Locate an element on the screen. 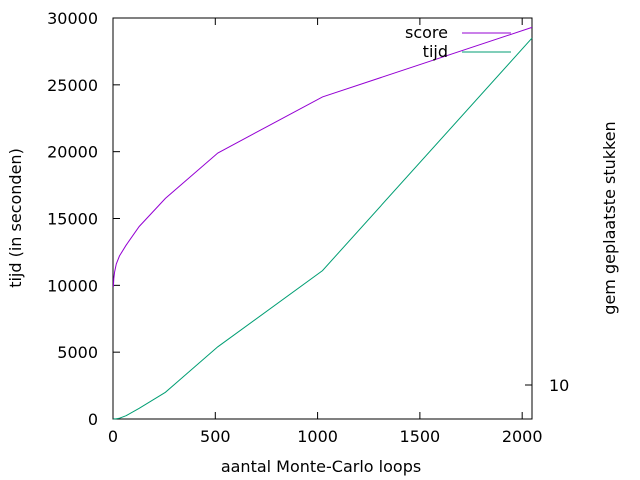  y-tick-label: 25000 is located at coordinates (72, 85).